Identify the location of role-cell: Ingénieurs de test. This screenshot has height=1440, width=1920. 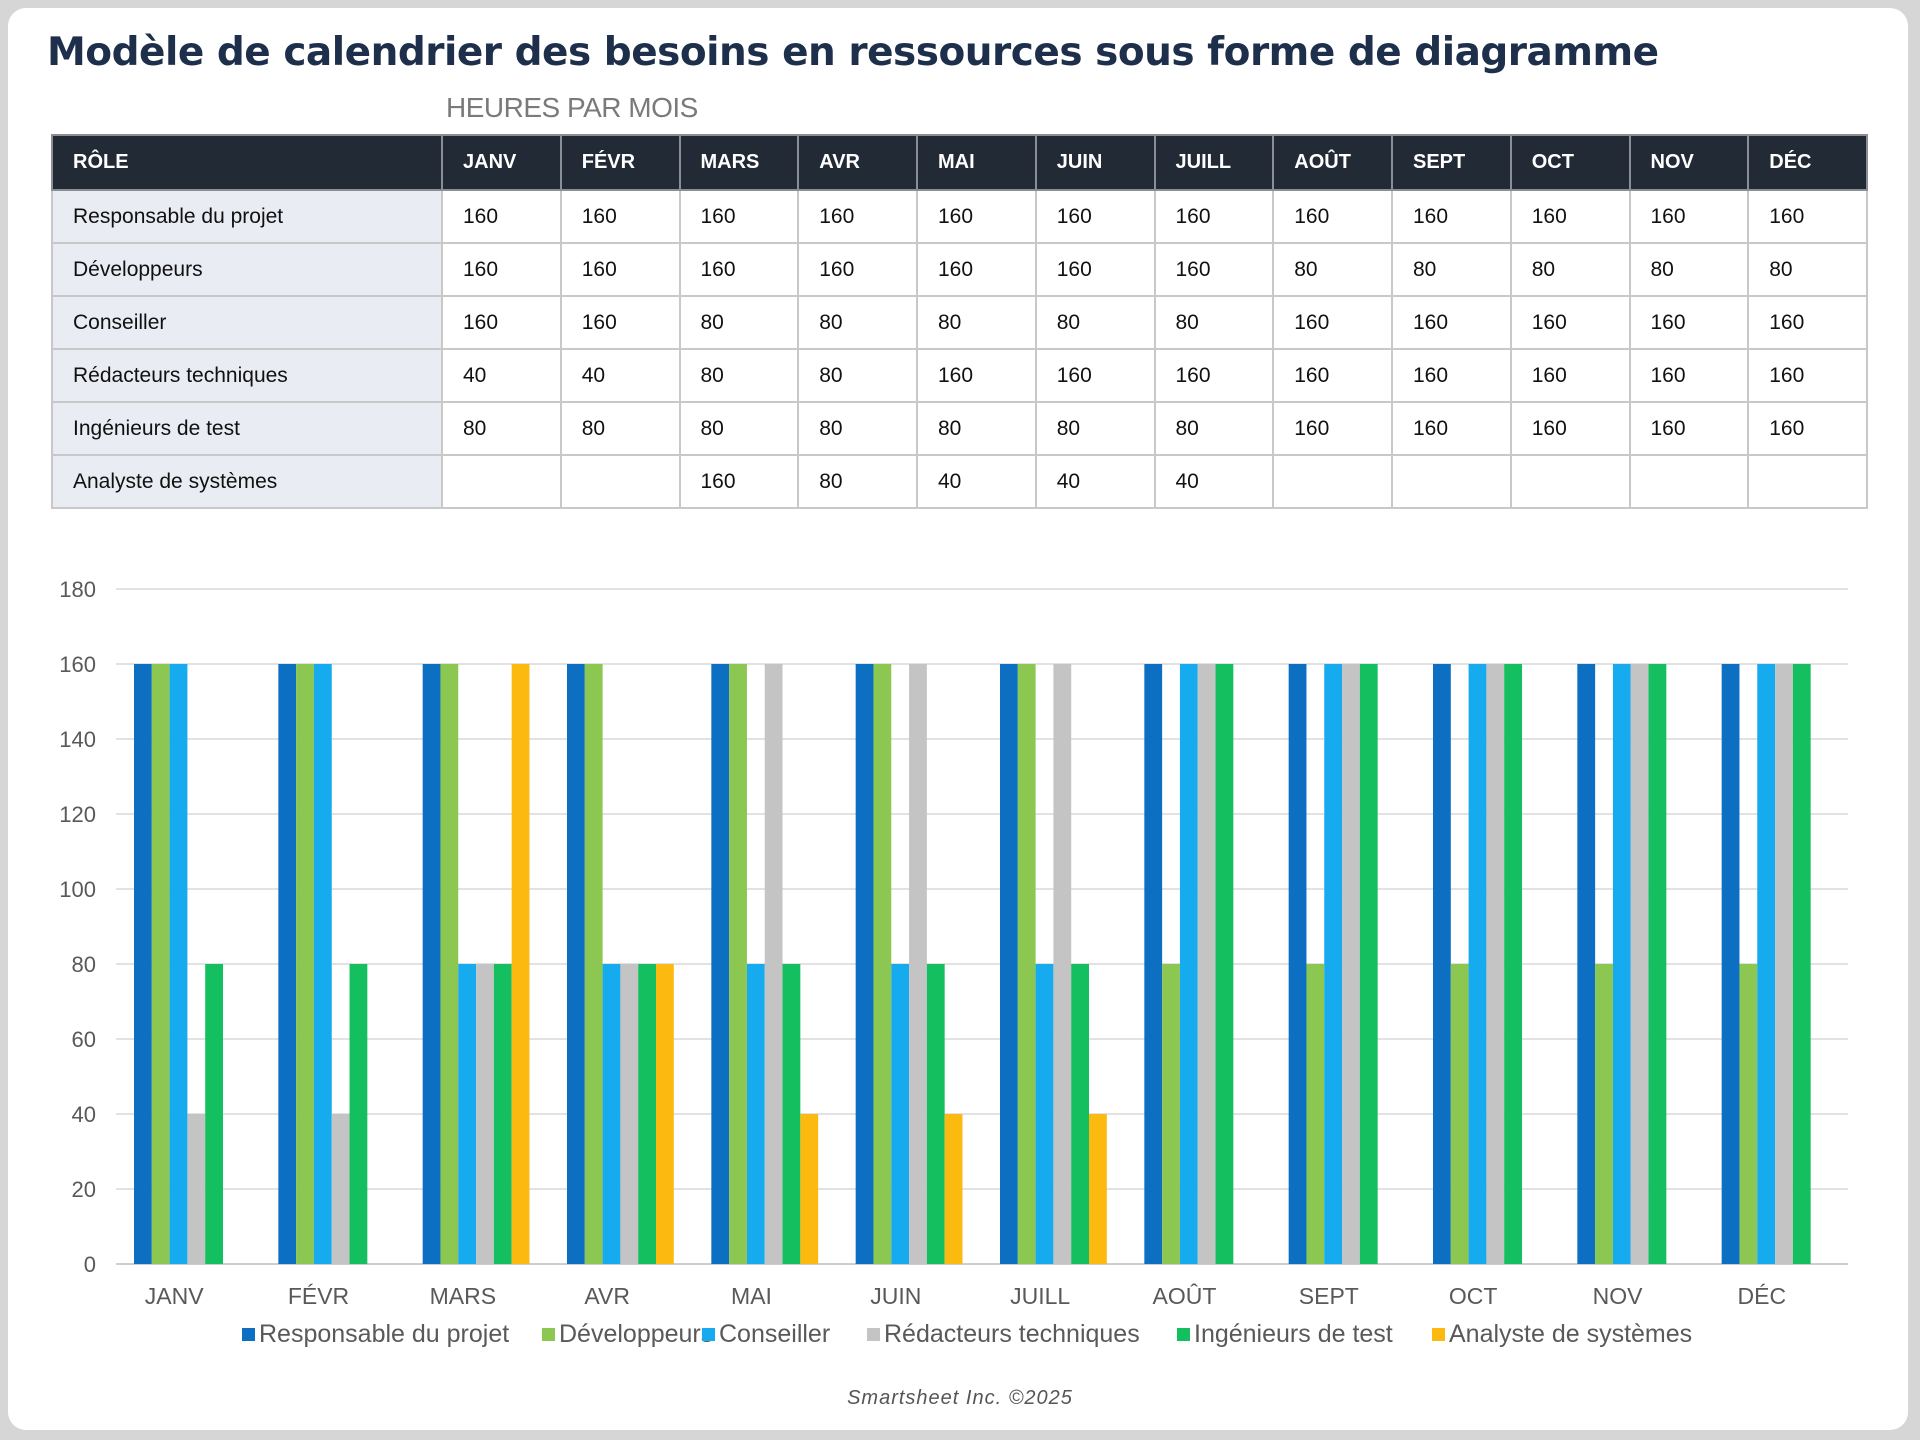
(247, 428).